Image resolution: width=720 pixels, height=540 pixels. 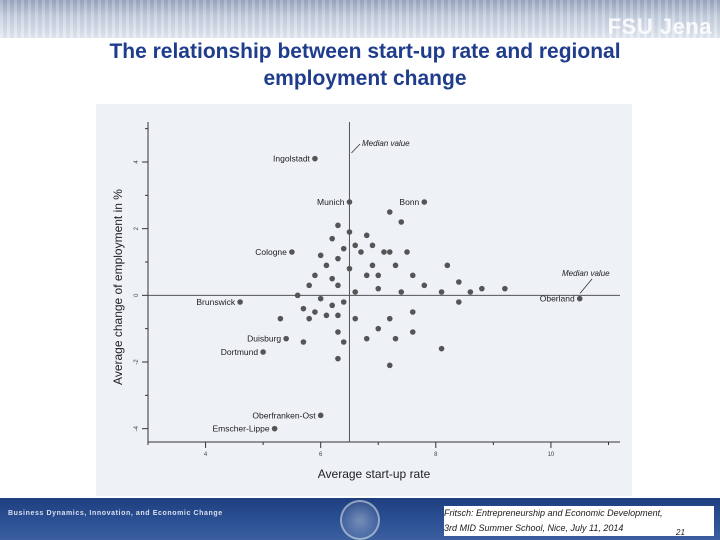 What do you see at coordinates (274, 428) in the screenshot?
I see `data-point-emscher-lippe` at bounding box center [274, 428].